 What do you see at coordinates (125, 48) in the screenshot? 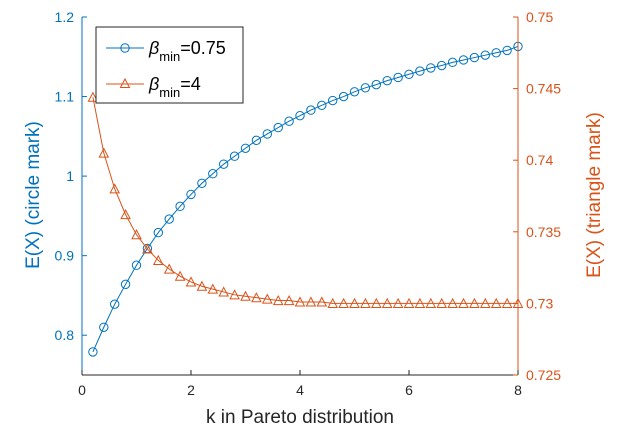
I see `legend-marker-circle` at bounding box center [125, 48].